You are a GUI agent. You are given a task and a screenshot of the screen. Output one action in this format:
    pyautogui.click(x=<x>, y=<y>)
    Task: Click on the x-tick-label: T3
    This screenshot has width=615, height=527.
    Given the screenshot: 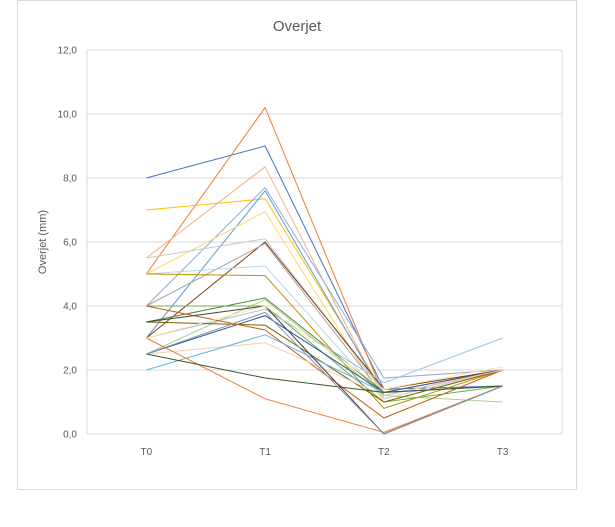 What is the action you would take?
    pyautogui.click(x=503, y=452)
    